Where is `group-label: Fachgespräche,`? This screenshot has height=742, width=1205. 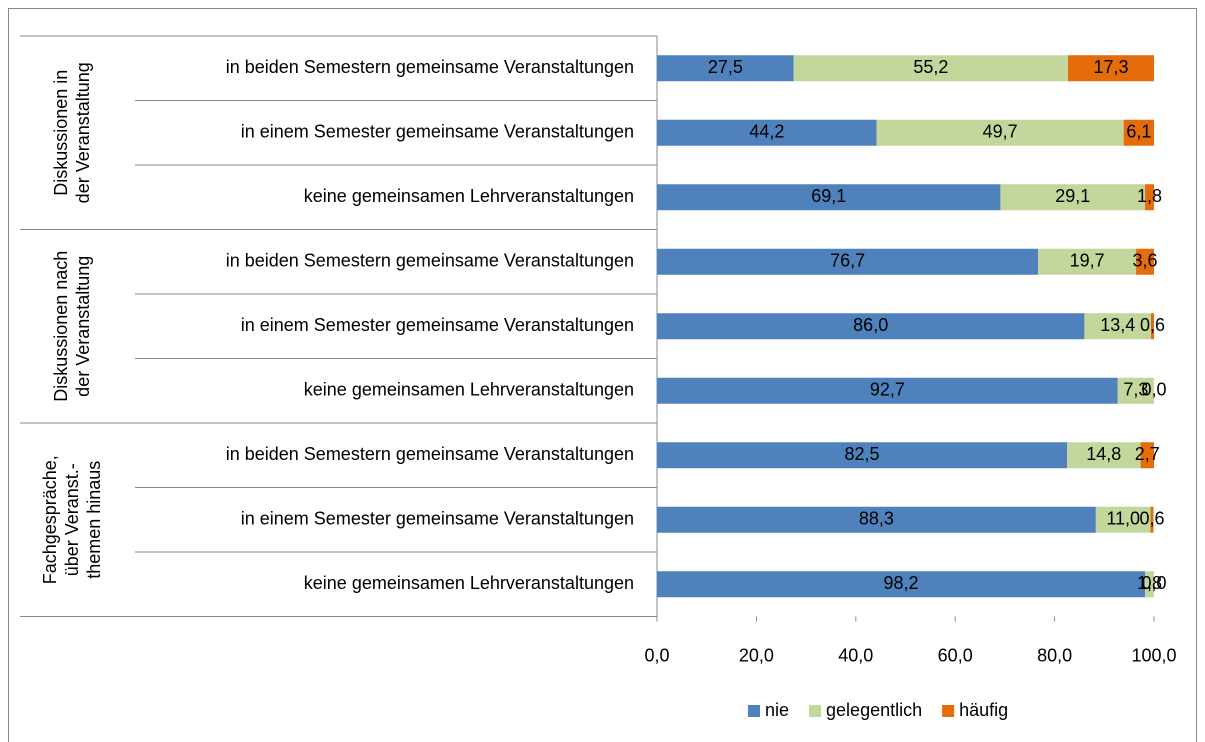 group-label: Fachgespräche, is located at coordinates (50, 519).